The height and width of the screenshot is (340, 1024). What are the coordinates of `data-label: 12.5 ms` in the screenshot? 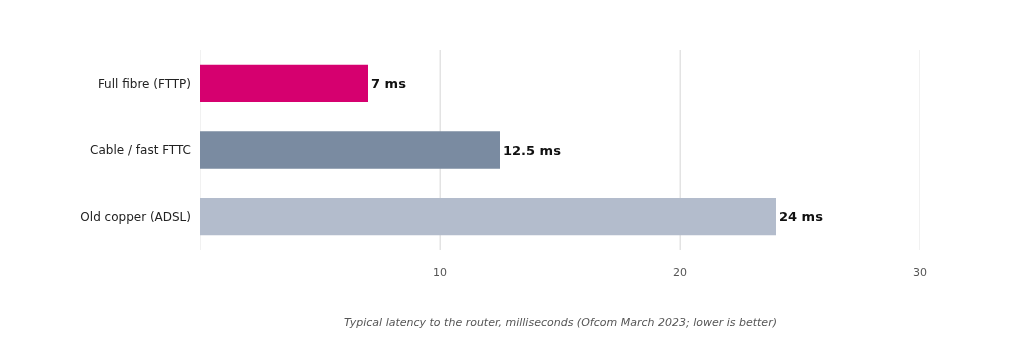 It's located at (532, 150).